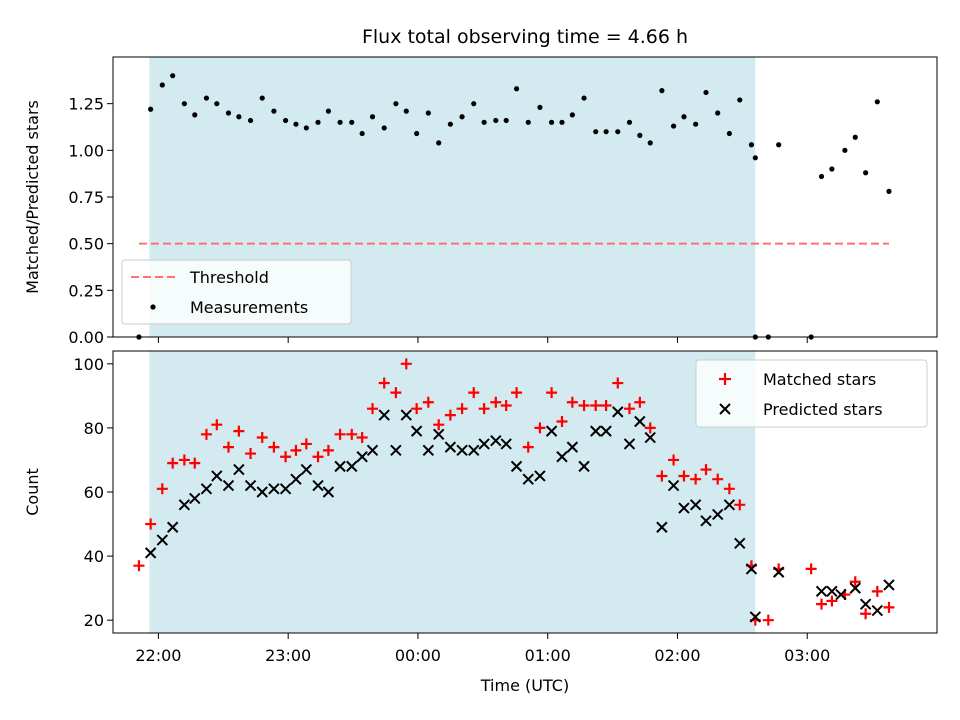 Image resolution: width=960 pixels, height=720 pixels. Describe the element at coordinates (525, 37) in the screenshot. I see `chart-title: Flux total observing time = 4.66 h` at that location.